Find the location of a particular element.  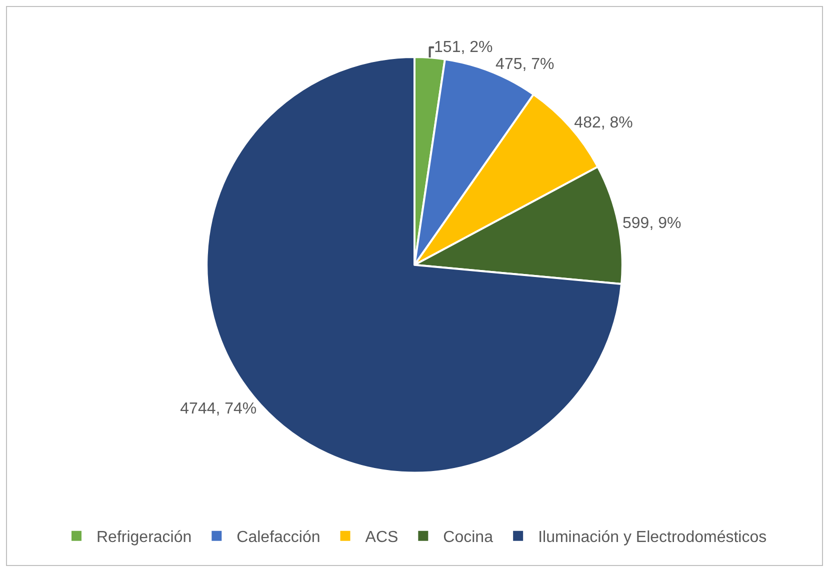

legend-label: ACS is located at coordinates (381, 537).